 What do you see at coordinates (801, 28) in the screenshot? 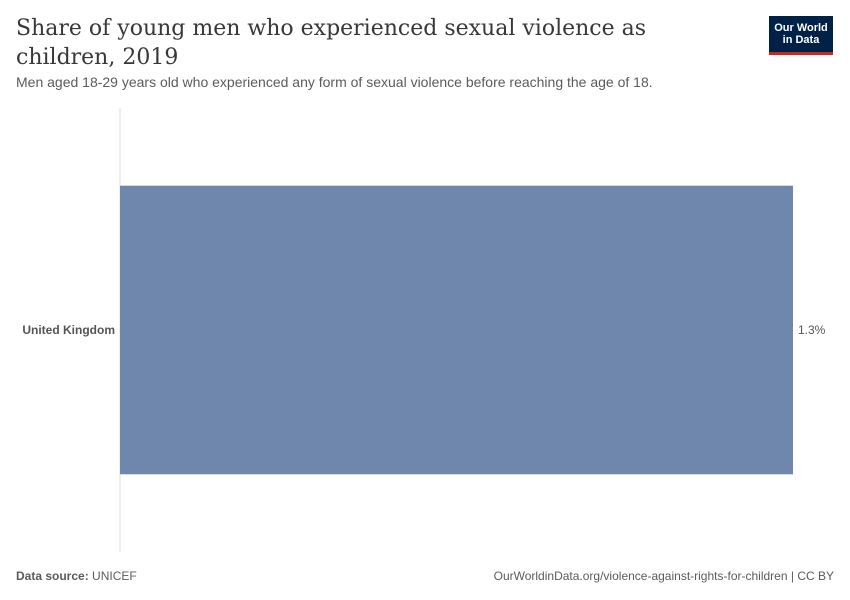
I see `logo-line-1: Our World` at bounding box center [801, 28].